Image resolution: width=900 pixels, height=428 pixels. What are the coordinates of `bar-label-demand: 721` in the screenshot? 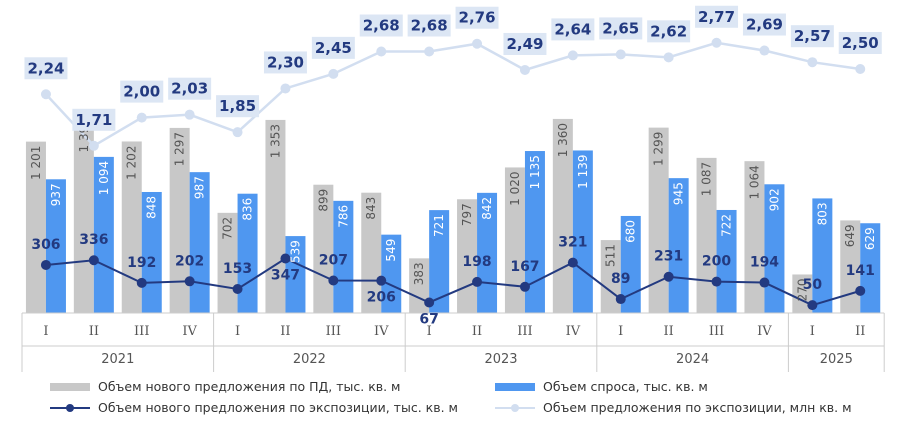 It's located at (439, 225).